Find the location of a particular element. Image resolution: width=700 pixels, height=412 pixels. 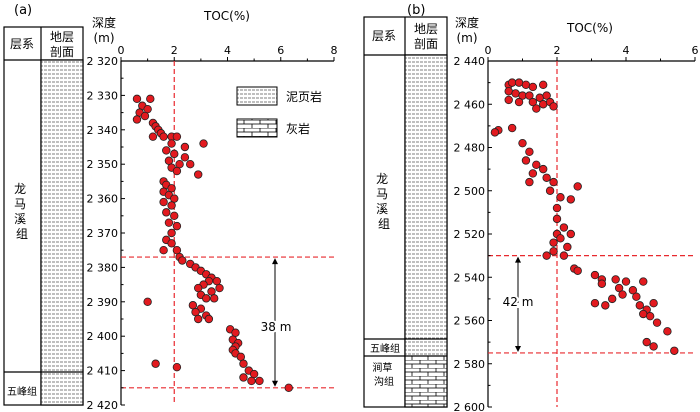

panel-a-header-profile-line1: 地层 is located at coordinates (62, 37).